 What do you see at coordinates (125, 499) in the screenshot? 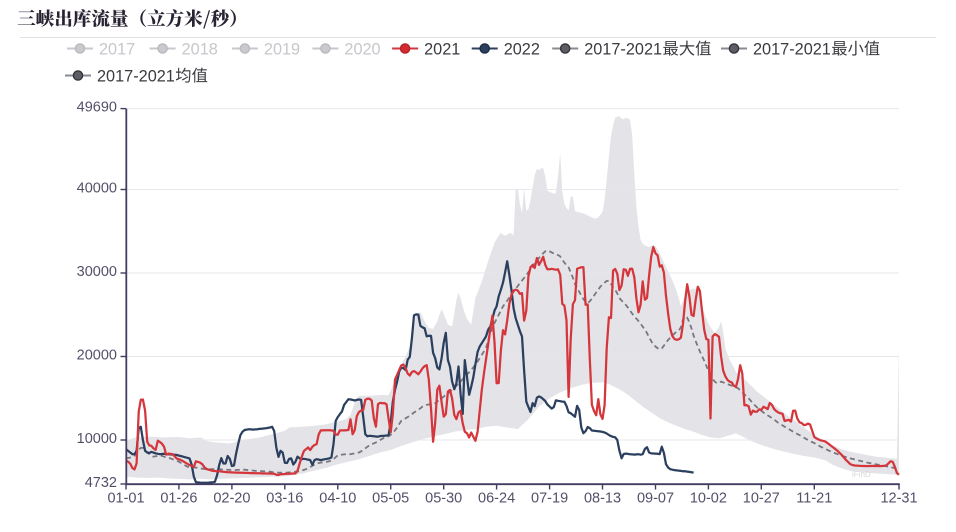
I see `svg-text: 01-01` at bounding box center [125, 499].